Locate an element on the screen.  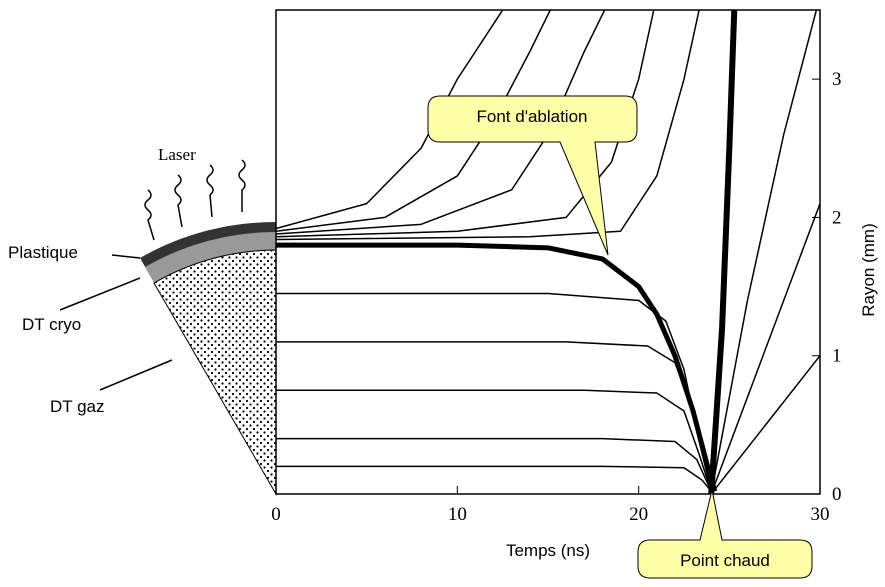
y-tick-label: 3 is located at coordinates (837, 79).